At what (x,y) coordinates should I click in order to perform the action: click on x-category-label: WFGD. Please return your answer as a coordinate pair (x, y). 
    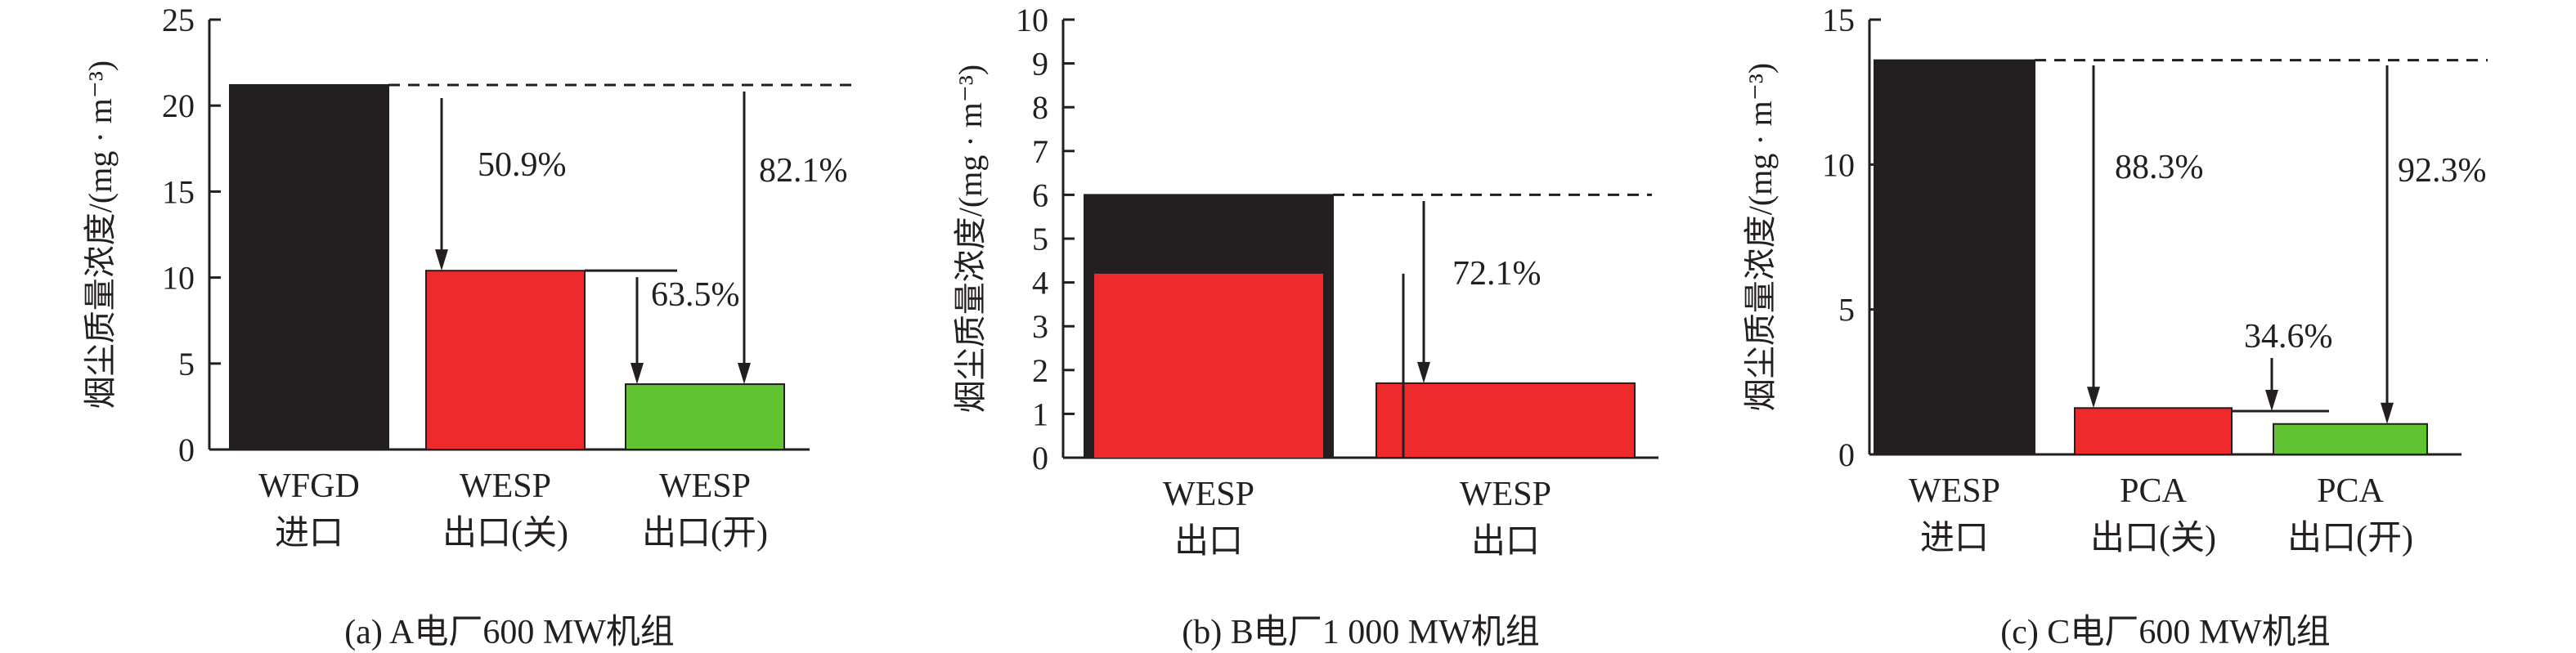
    Looking at the image, I should click on (309, 486).